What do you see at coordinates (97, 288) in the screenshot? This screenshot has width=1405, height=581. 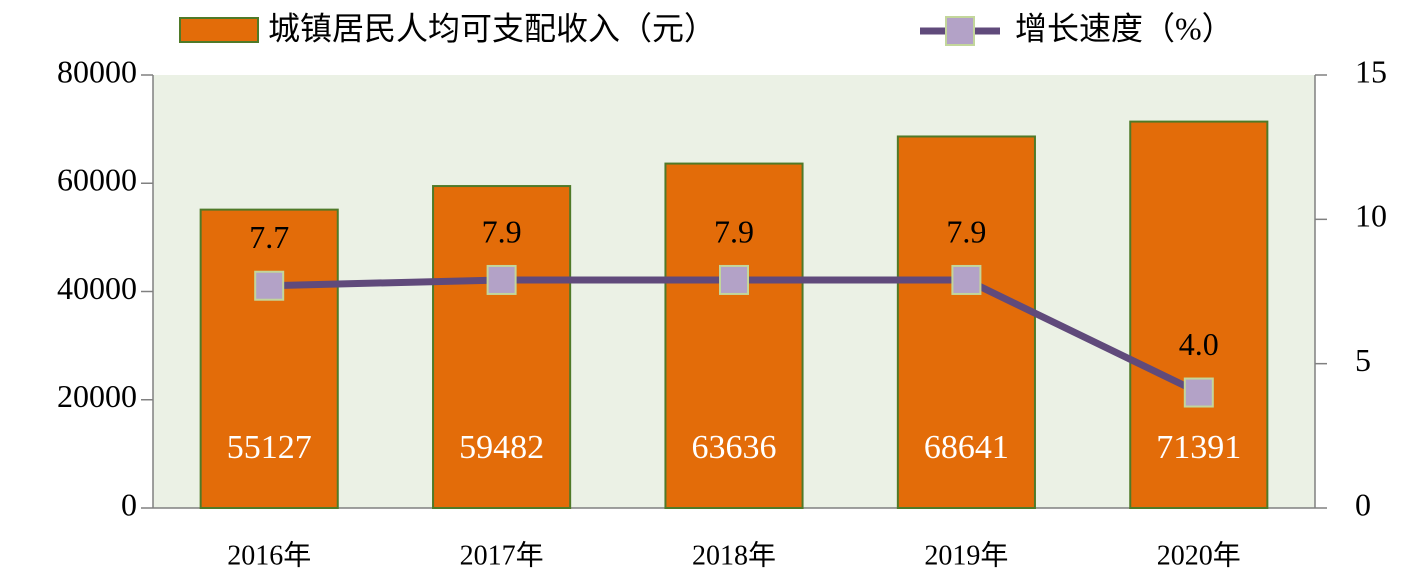 I see `y-tick-label: 40000` at bounding box center [97, 288].